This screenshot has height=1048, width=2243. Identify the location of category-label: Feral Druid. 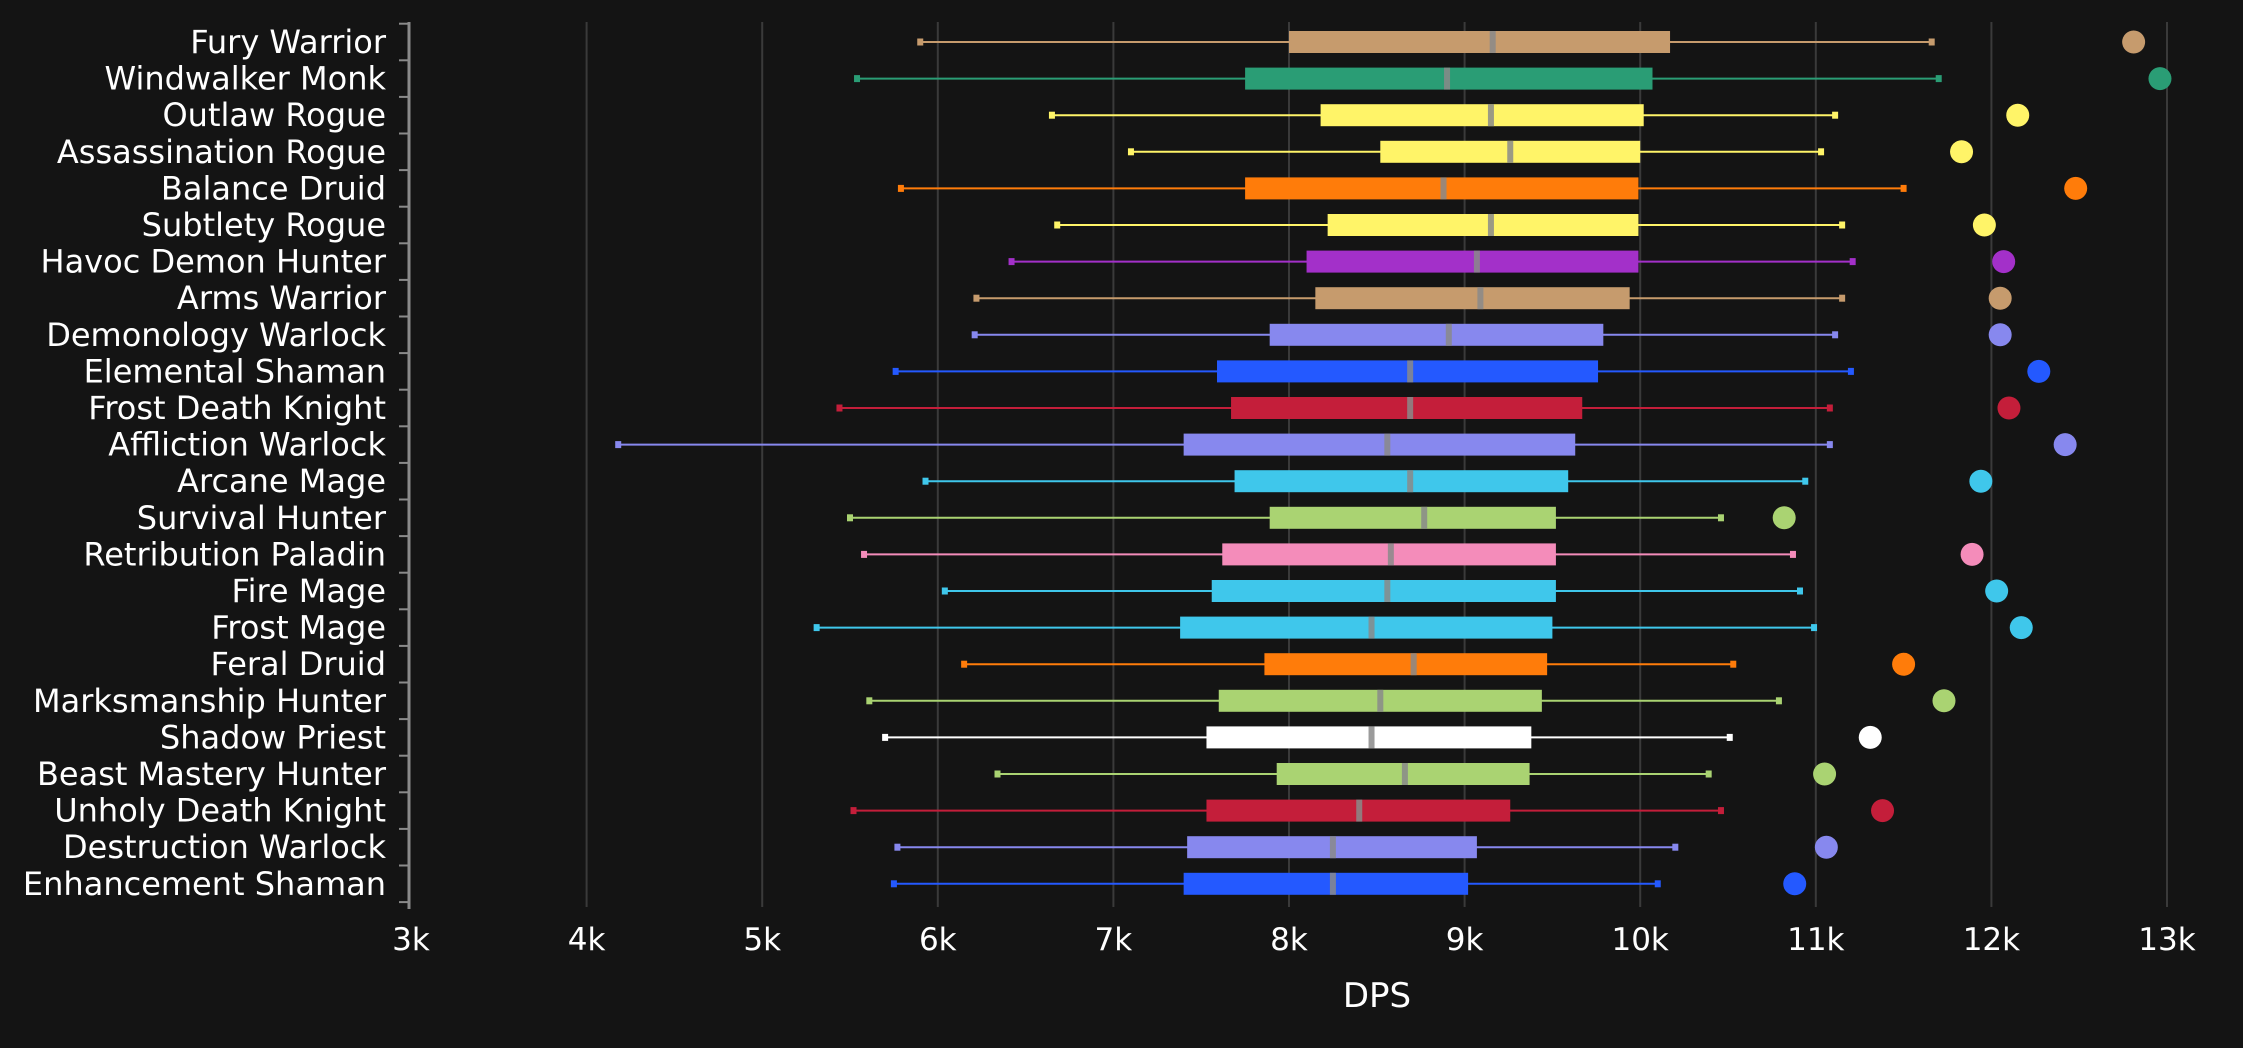
(298, 664).